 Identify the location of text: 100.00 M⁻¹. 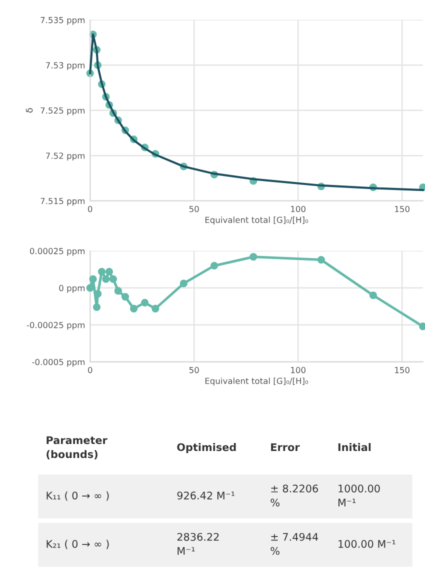
(367, 544).